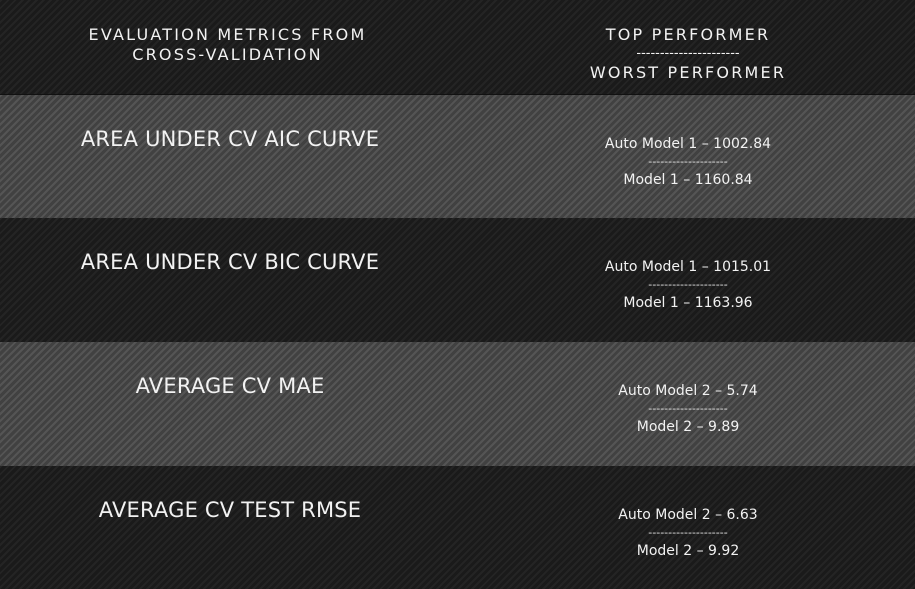 Image resolution: width=915 pixels, height=589 pixels. I want to click on metric-column-header: EVALUATION METRICS FROM CROSS-VALIDATION, so click(227, 45).